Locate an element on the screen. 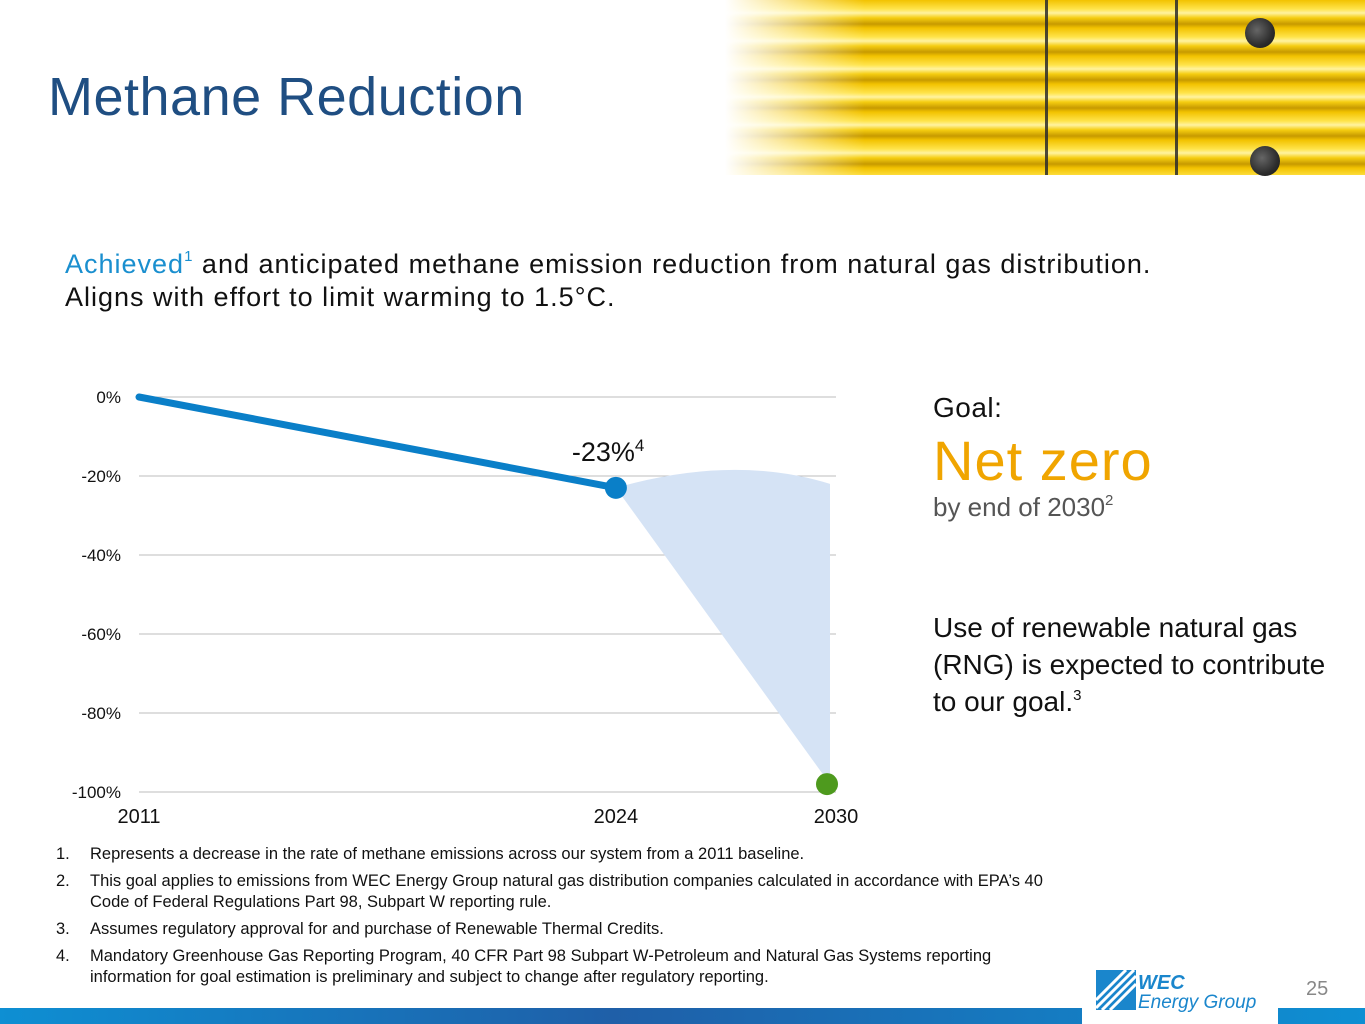  footnote-ref: 2 is located at coordinates (1109, 500).